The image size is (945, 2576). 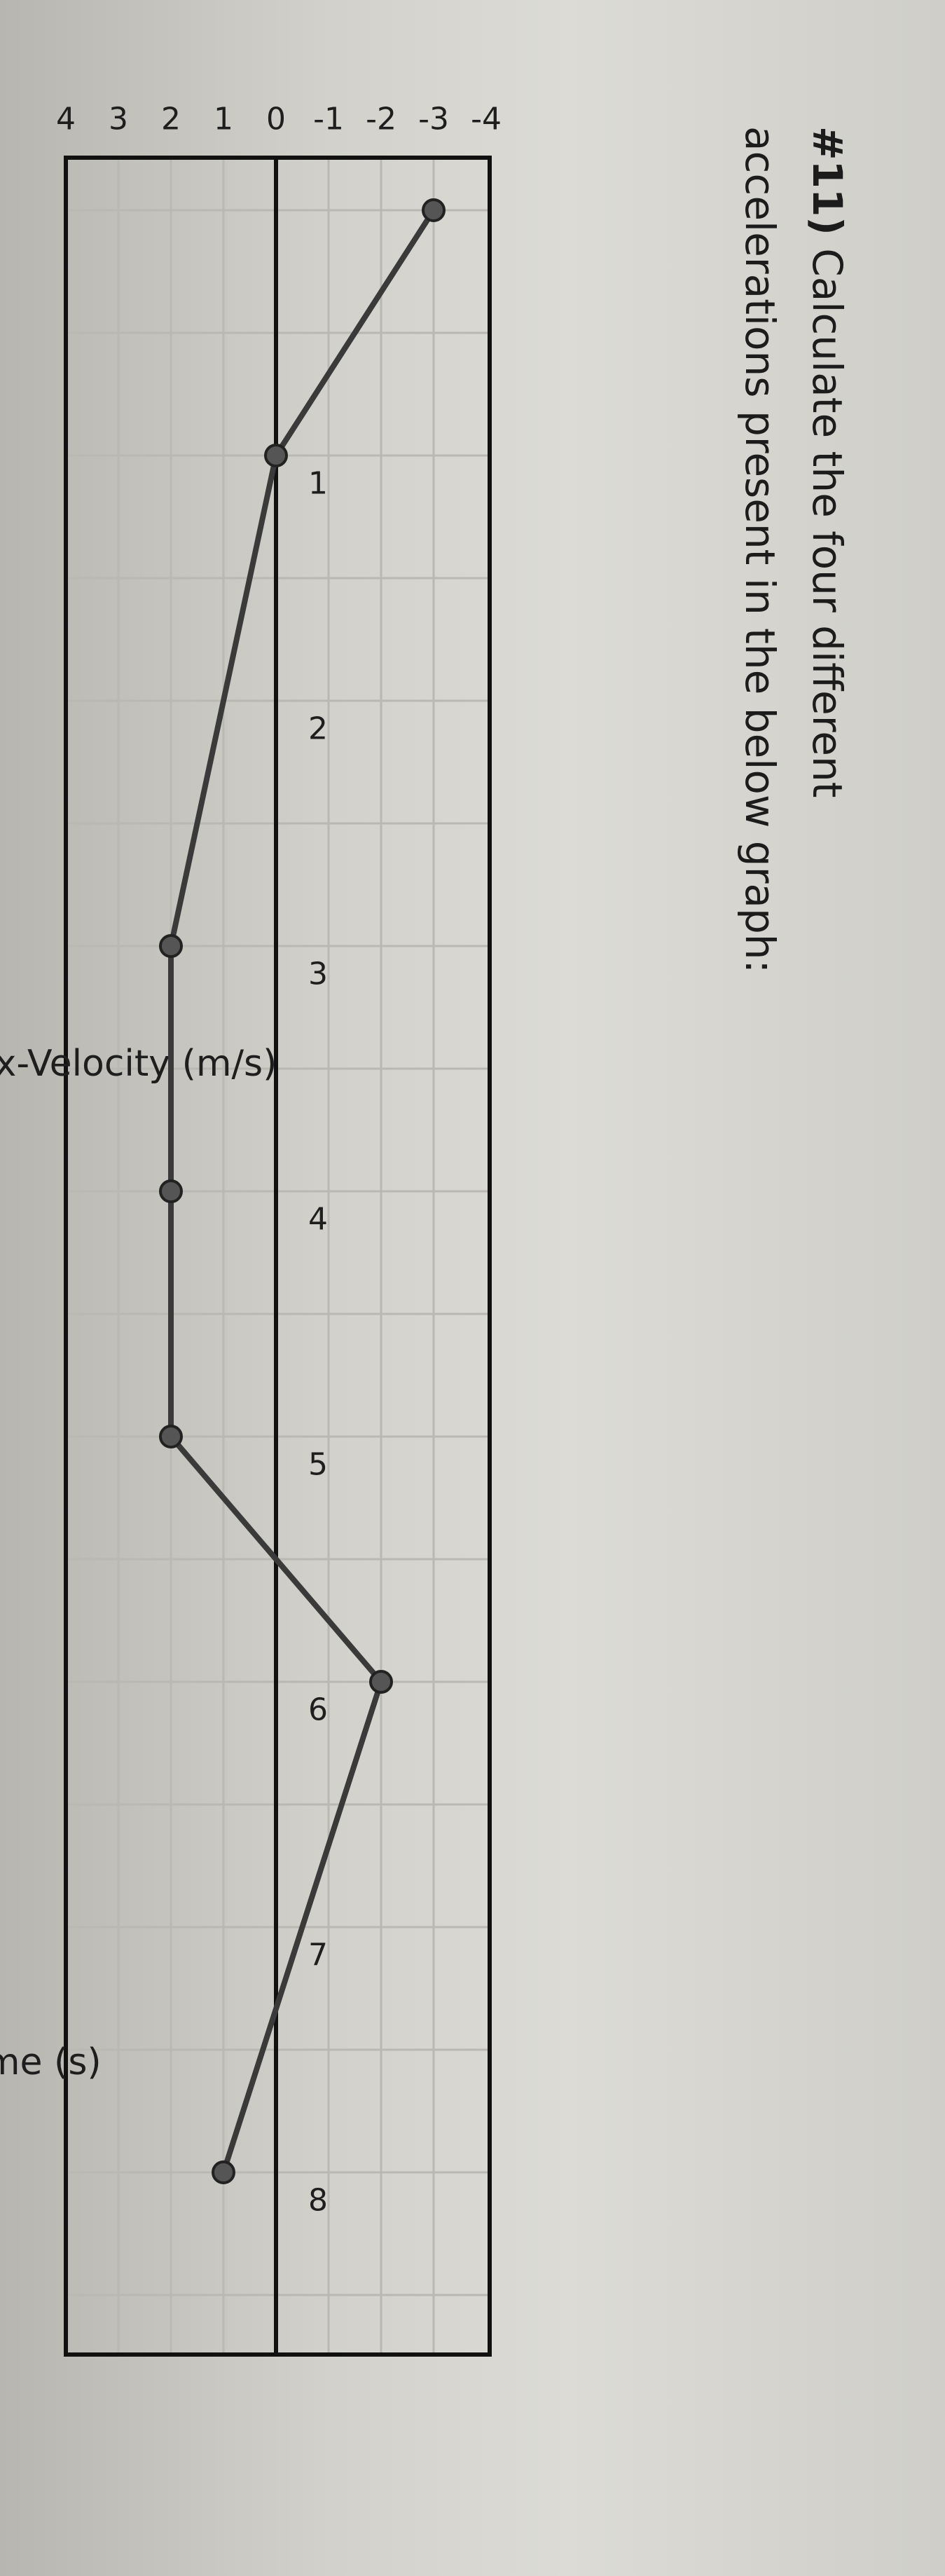 I want to click on x-tick-label: 8, so click(x=318, y=2201).